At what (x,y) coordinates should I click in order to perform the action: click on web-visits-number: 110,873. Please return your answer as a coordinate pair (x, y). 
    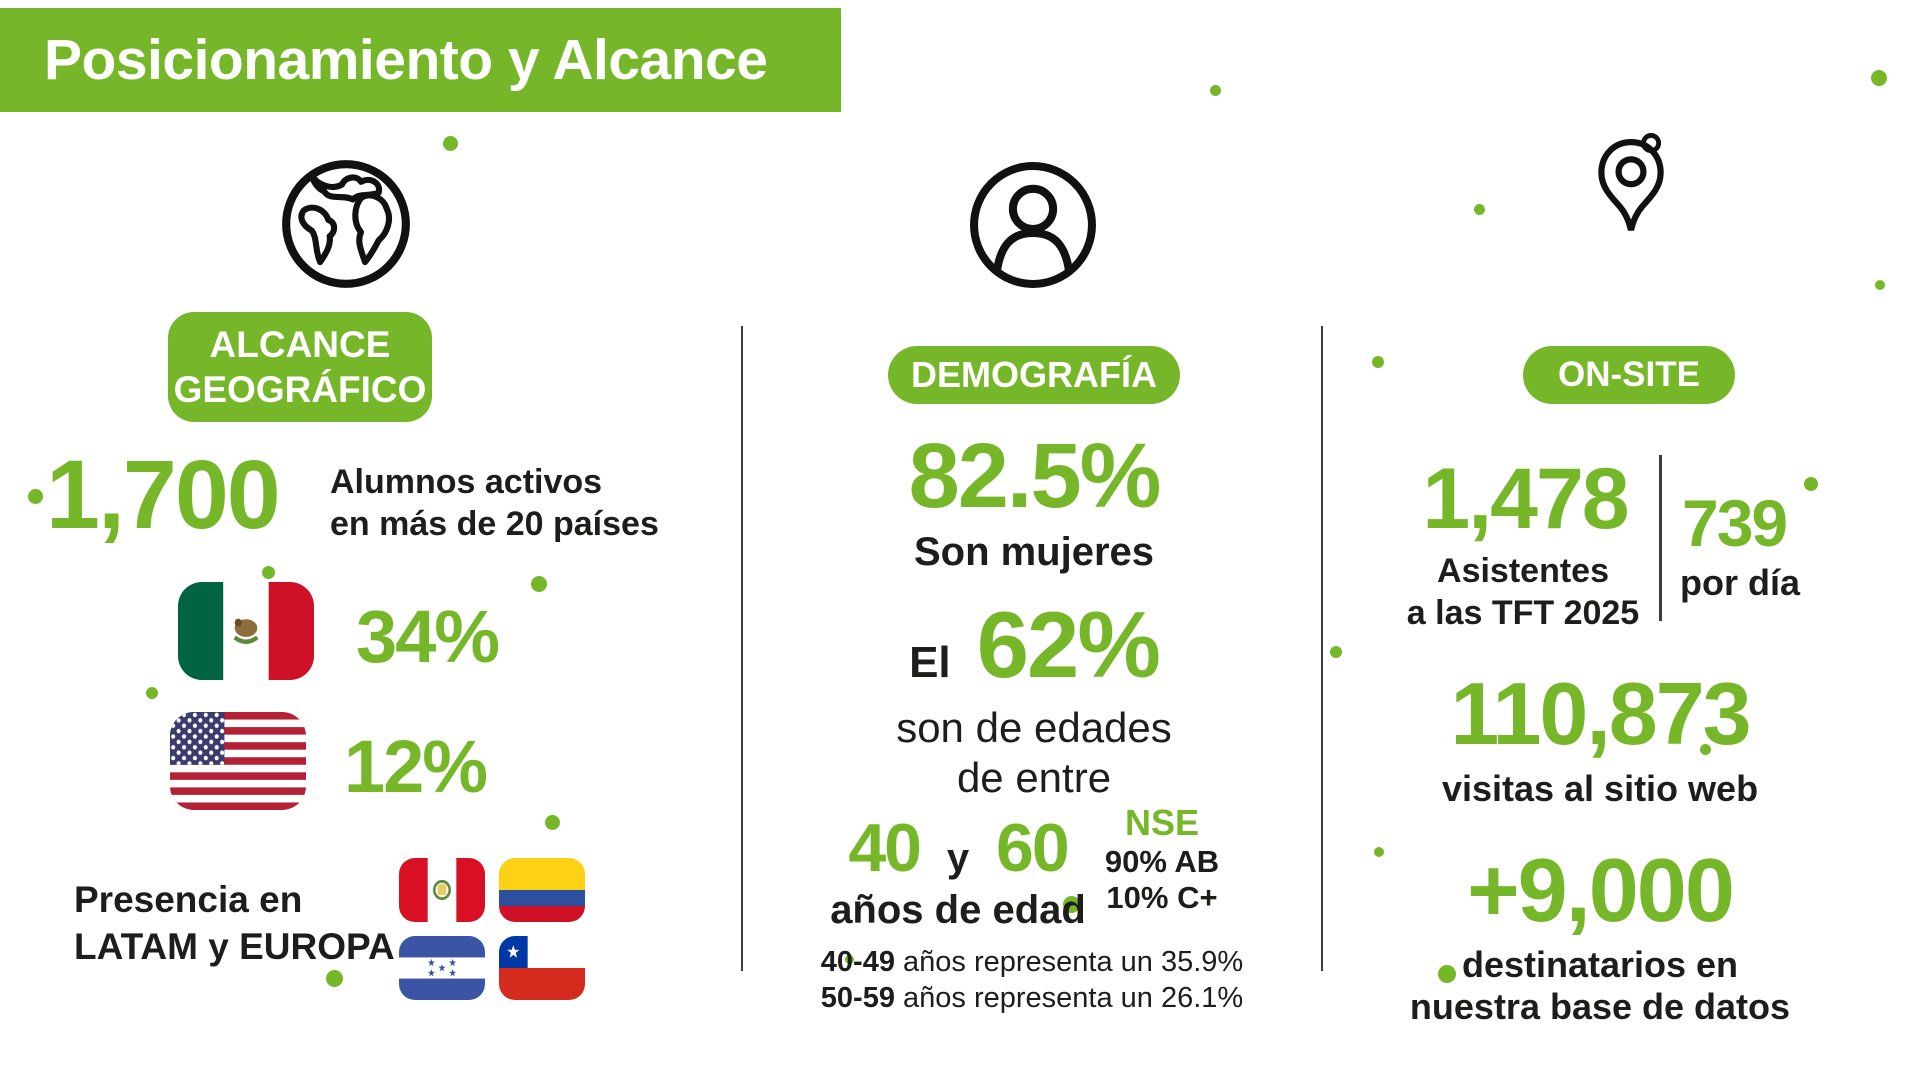
    Looking at the image, I should click on (1600, 713).